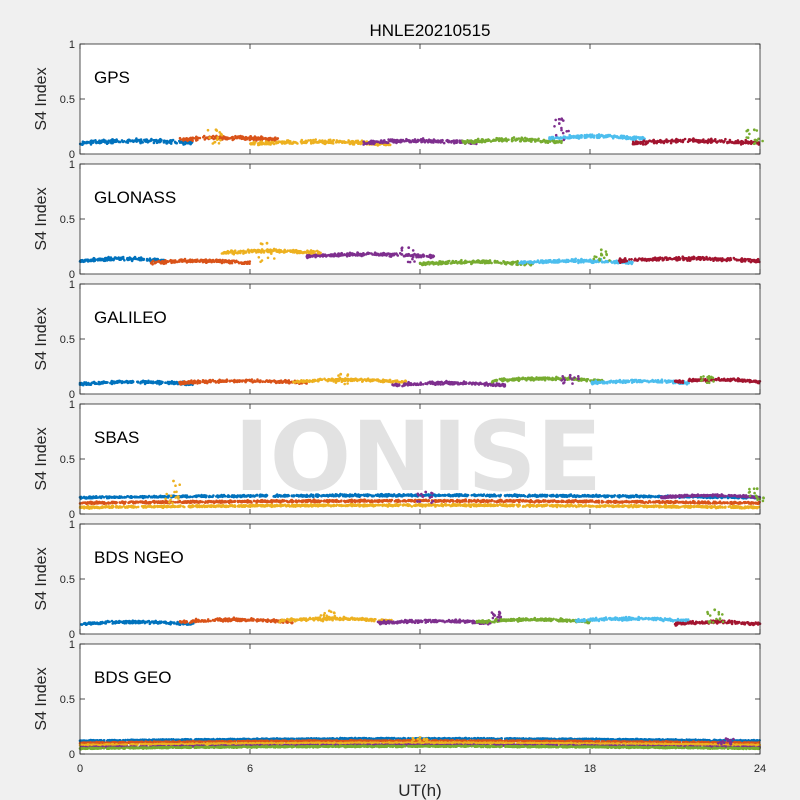  What do you see at coordinates (430, 30) in the screenshot?
I see `figure-title: HNLE20210515` at bounding box center [430, 30].